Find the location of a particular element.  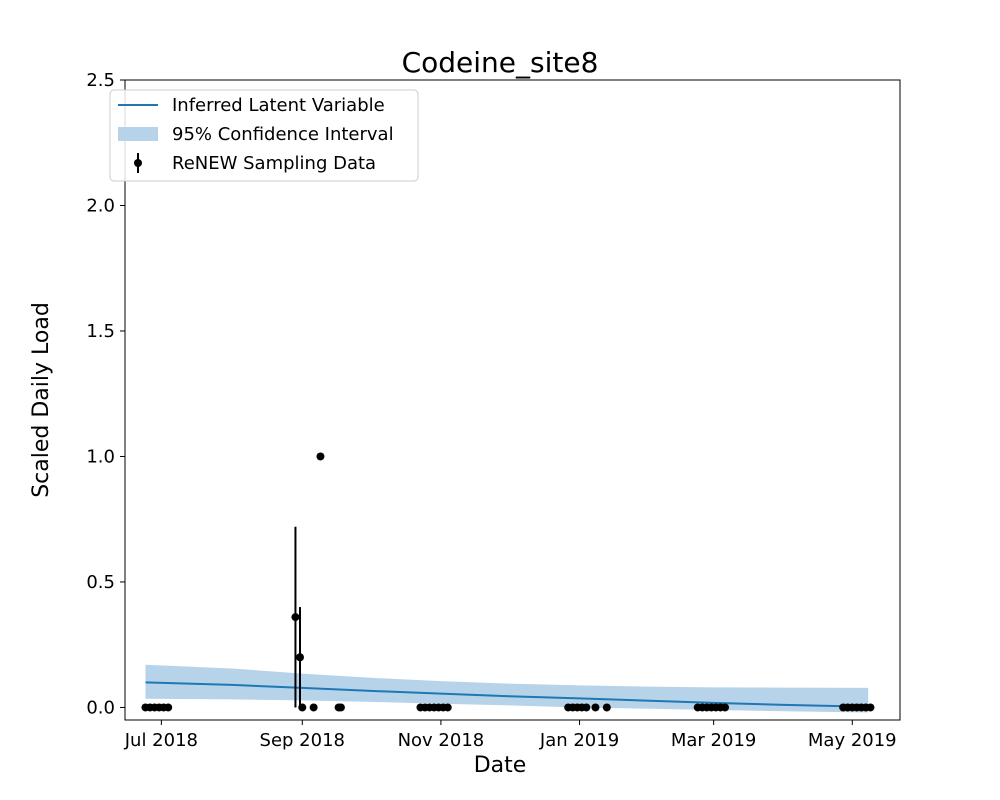

y-tick-label: 1.0 is located at coordinates (100, 456).